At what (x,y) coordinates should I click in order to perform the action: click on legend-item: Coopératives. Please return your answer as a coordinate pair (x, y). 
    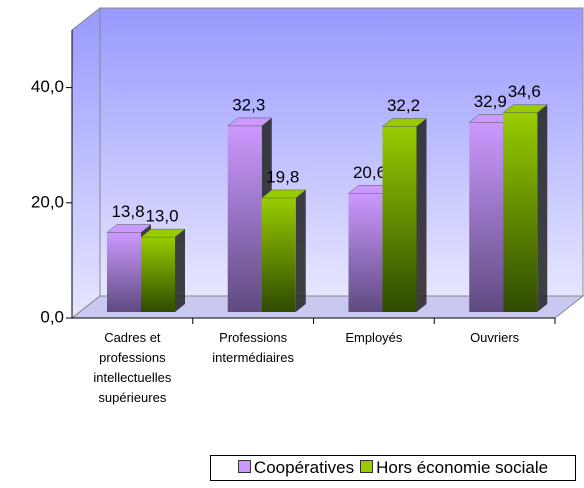
    Looking at the image, I should click on (296, 468).